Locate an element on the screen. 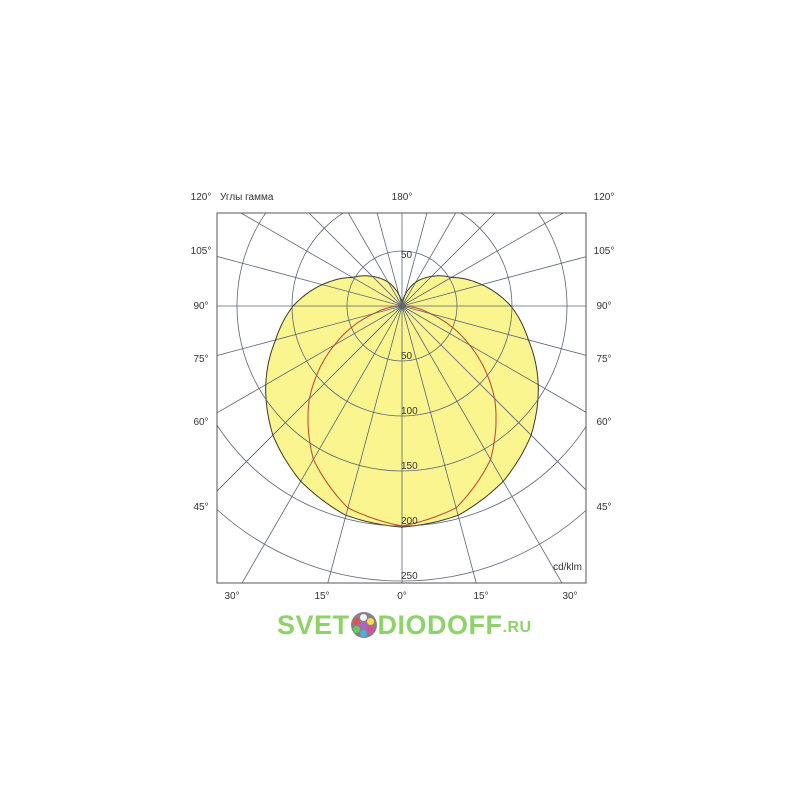 The image size is (800, 800). radial-tick-label: 250 is located at coordinates (409, 576).